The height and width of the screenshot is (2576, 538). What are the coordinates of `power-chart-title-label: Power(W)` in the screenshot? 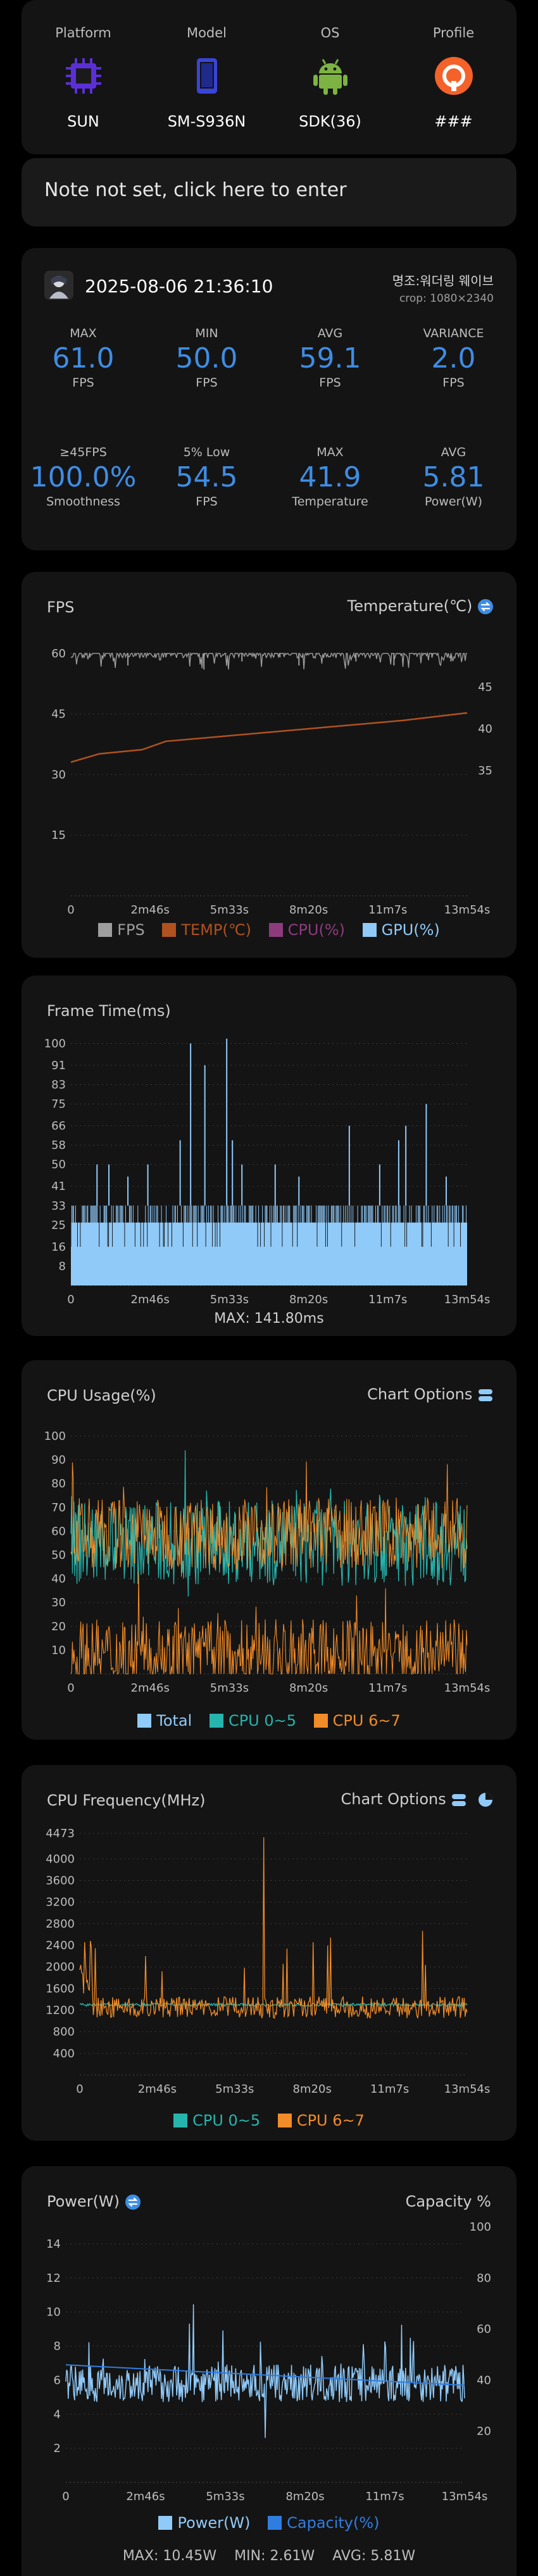 It's located at (83, 2201).